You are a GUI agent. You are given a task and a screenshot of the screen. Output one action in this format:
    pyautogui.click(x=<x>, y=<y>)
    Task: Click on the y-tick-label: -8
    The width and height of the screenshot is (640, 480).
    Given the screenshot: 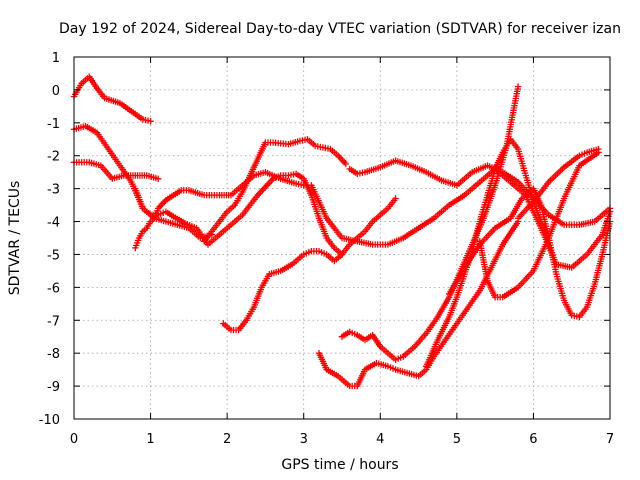 What is the action you would take?
    pyautogui.click(x=53, y=354)
    